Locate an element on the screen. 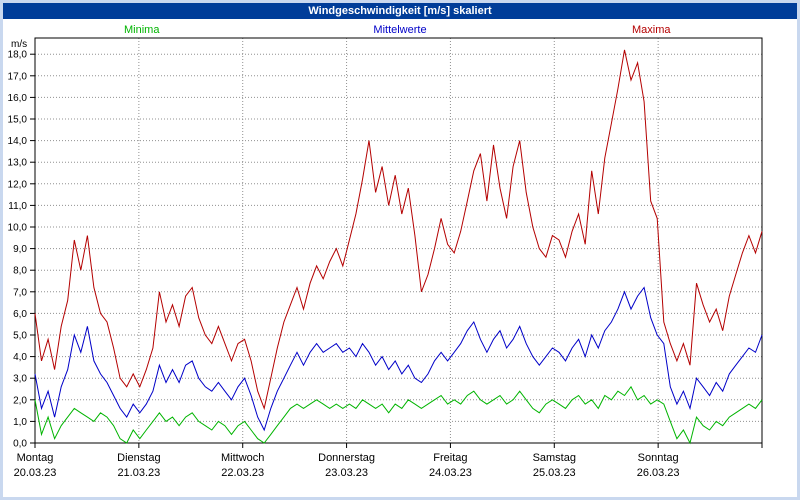 The image size is (800, 500). y-axis-tick-label: 18,0 is located at coordinates (18, 55).